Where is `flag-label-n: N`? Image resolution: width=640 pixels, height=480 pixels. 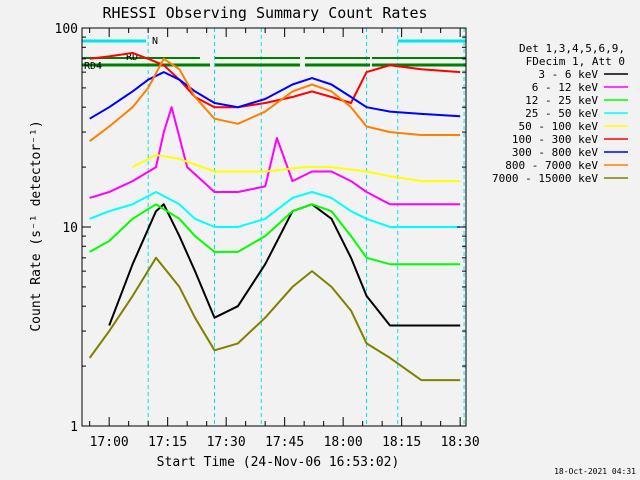
flag-label-n: N is located at coordinates (155, 41).